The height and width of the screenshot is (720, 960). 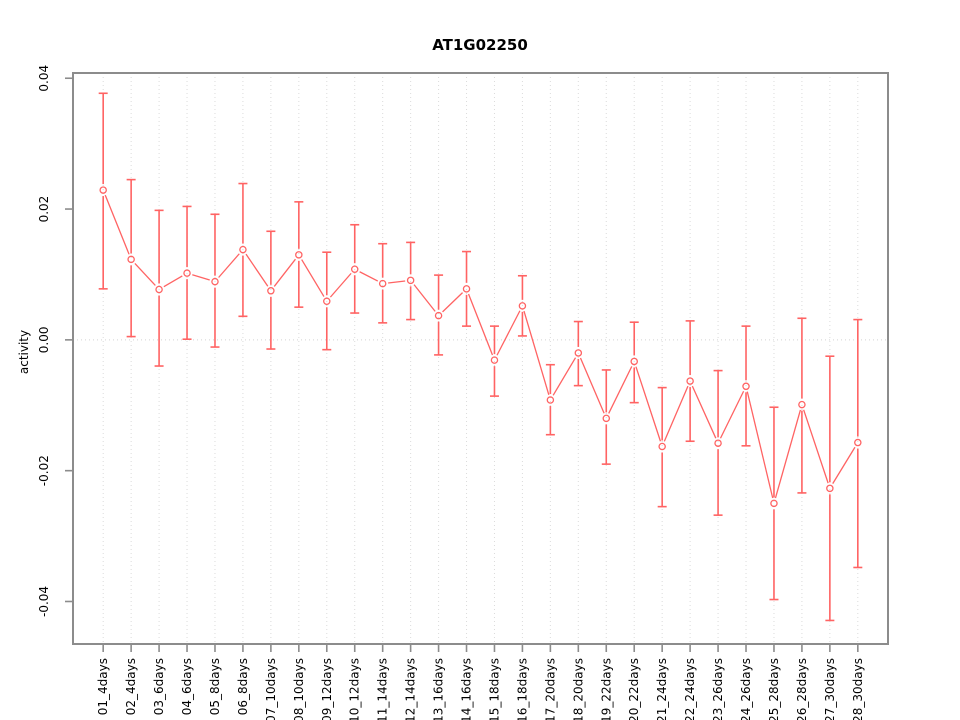 I want to click on x-tick-label: 15_18days, so click(x=494, y=689).